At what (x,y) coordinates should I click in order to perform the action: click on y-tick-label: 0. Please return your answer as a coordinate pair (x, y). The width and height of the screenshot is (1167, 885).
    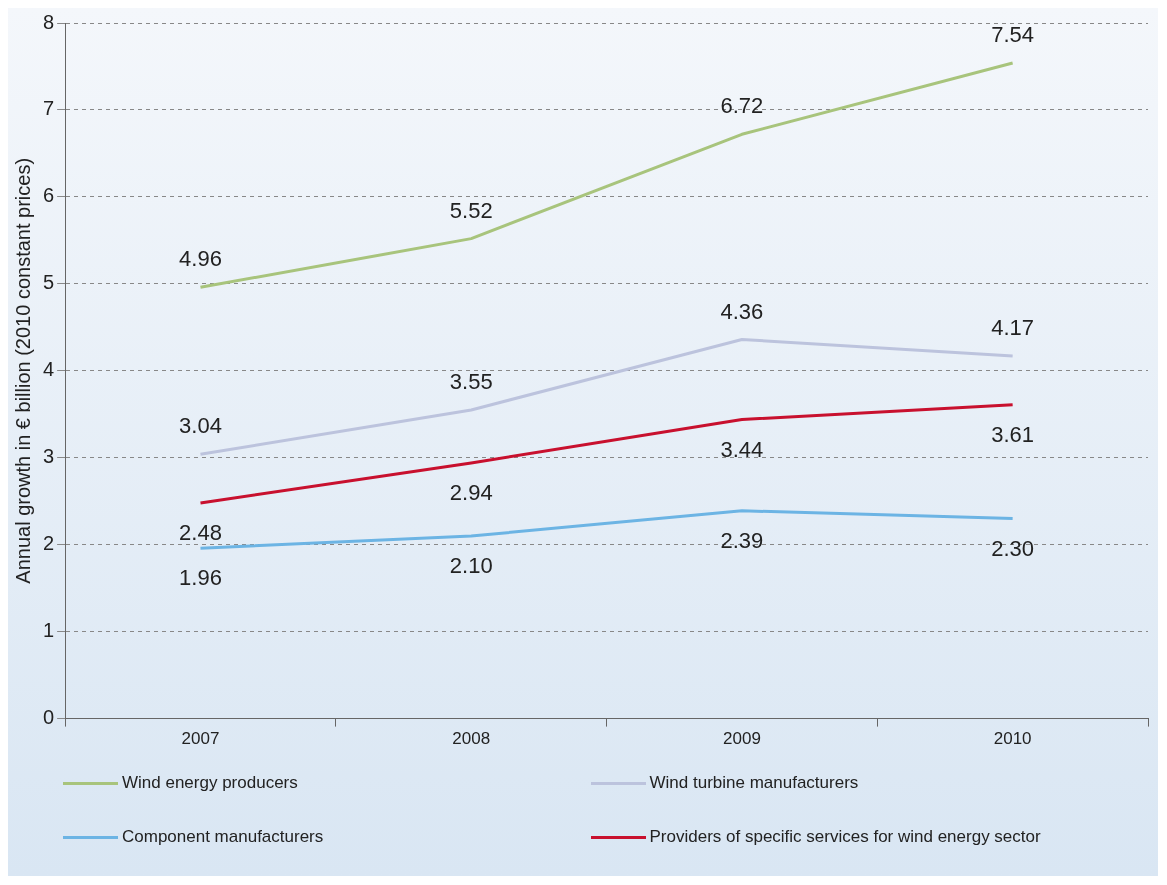
    Looking at the image, I should click on (49, 717).